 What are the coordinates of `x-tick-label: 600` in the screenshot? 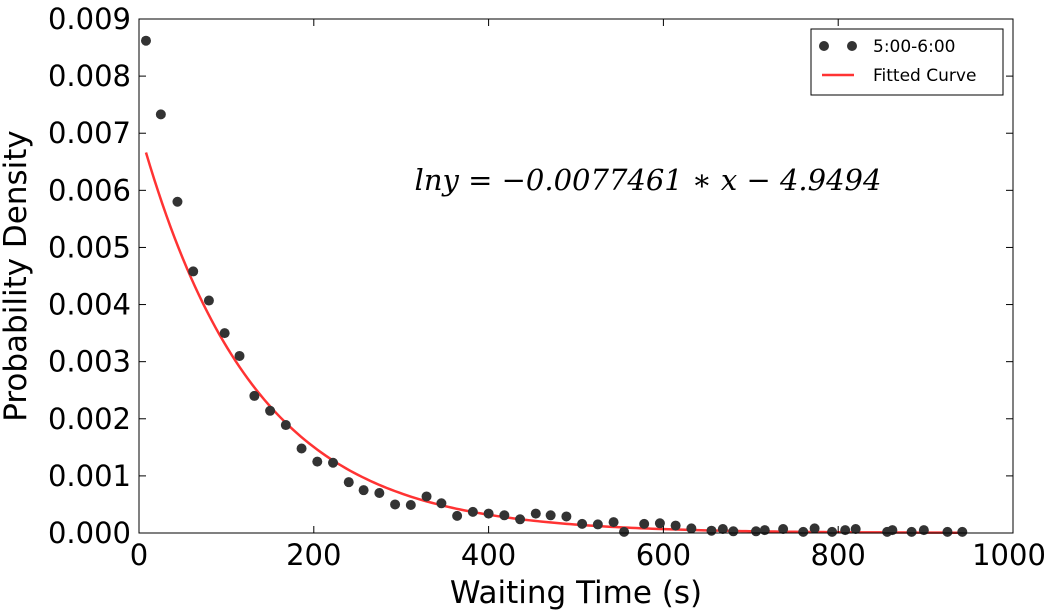 It's located at (663, 555).